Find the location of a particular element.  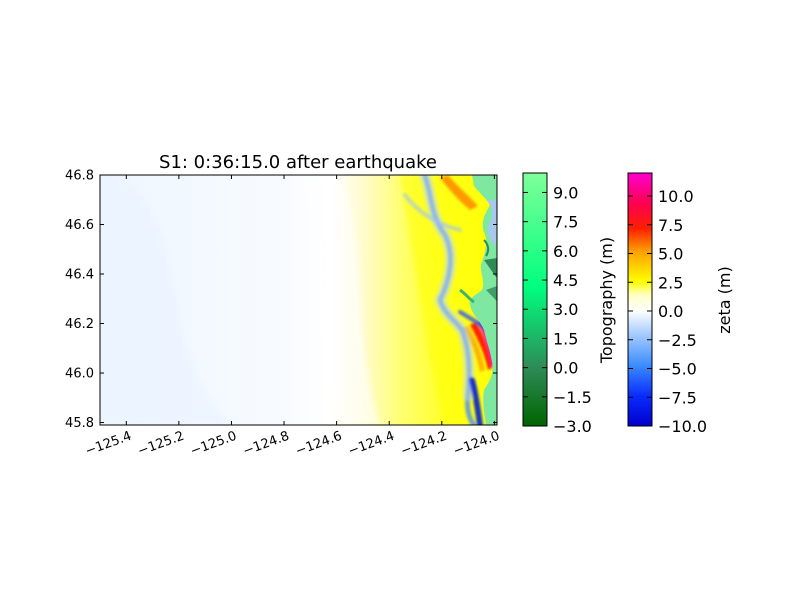

zeta-colorbar-bar is located at coordinates (640, 299).